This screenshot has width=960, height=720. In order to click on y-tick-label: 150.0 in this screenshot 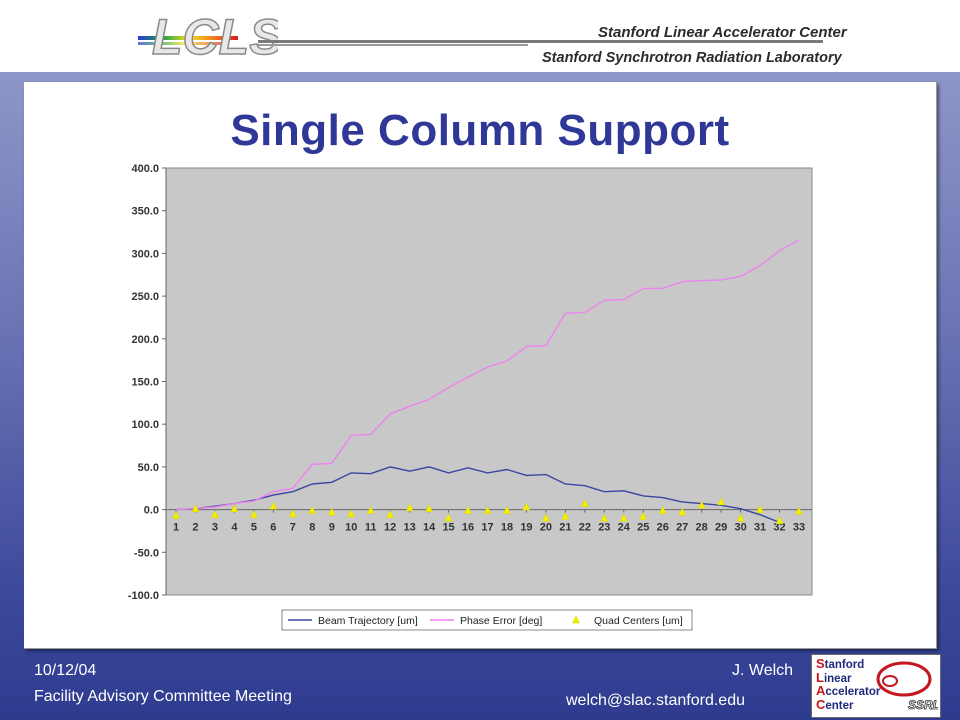, I will do `click(145, 383)`.